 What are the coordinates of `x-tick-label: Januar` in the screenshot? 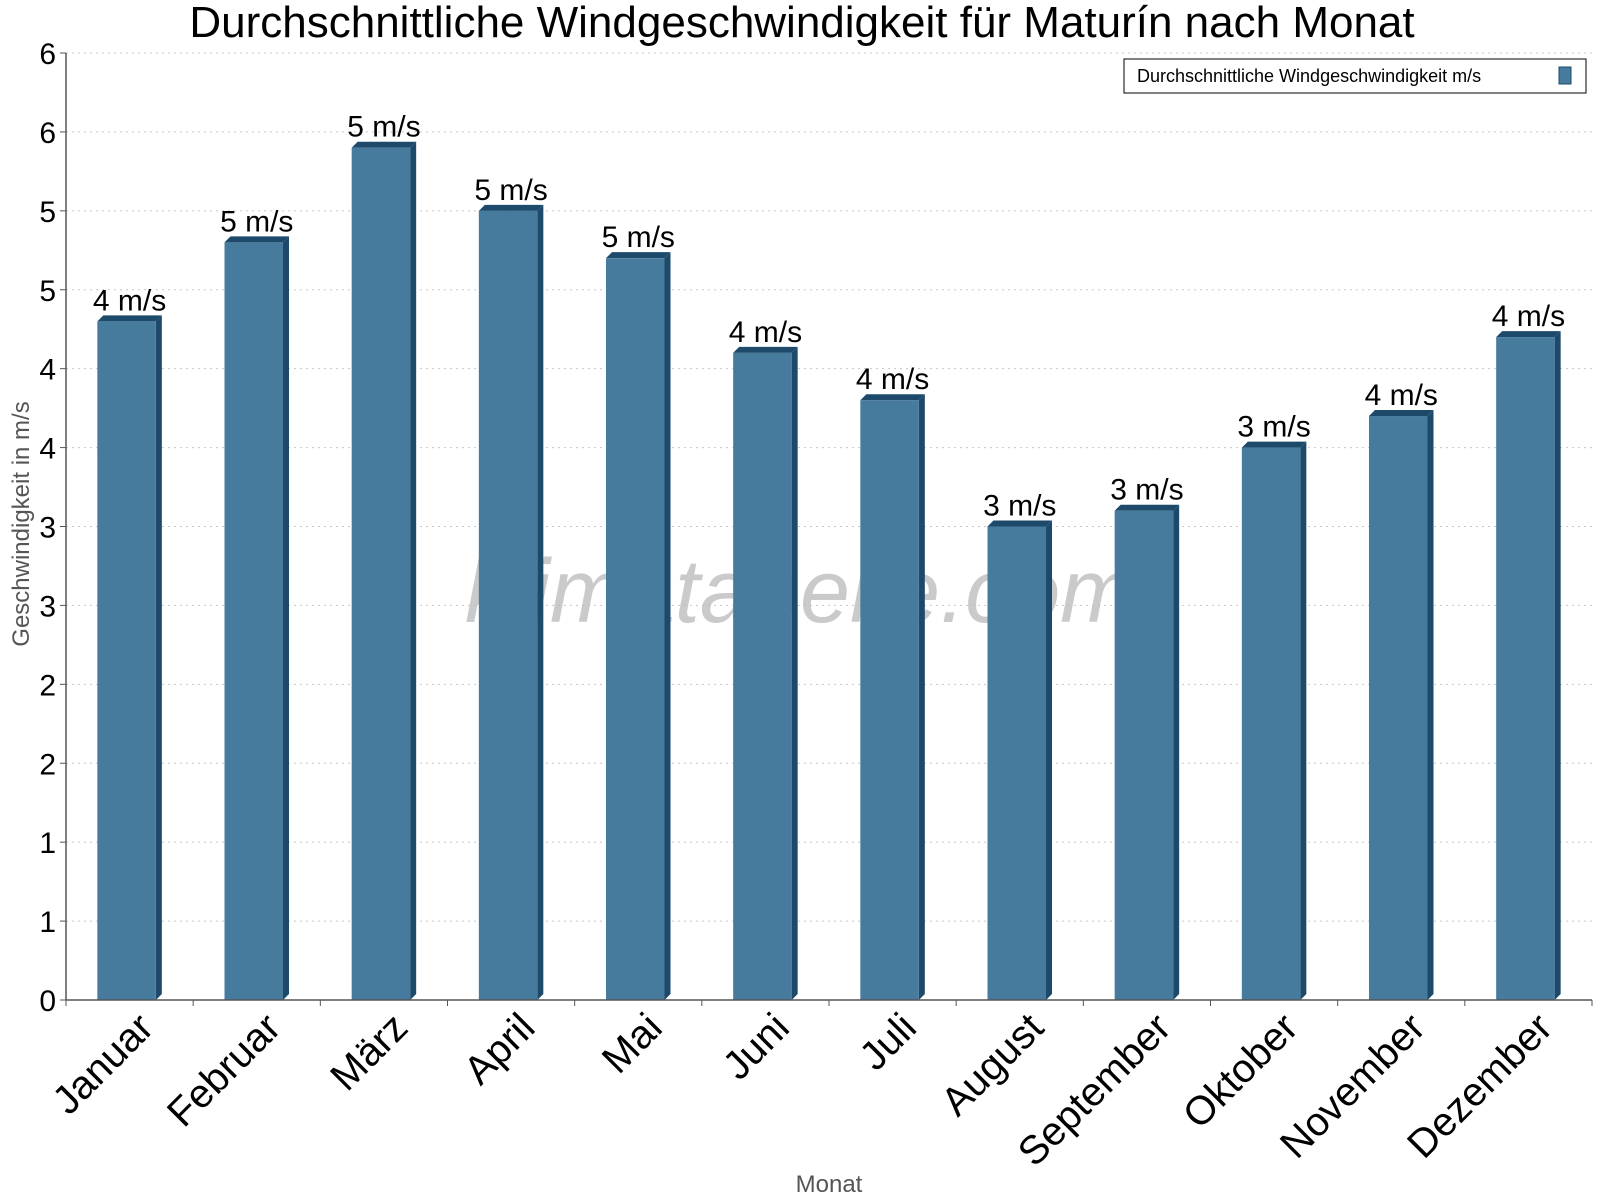 It's located at (103, 1064).